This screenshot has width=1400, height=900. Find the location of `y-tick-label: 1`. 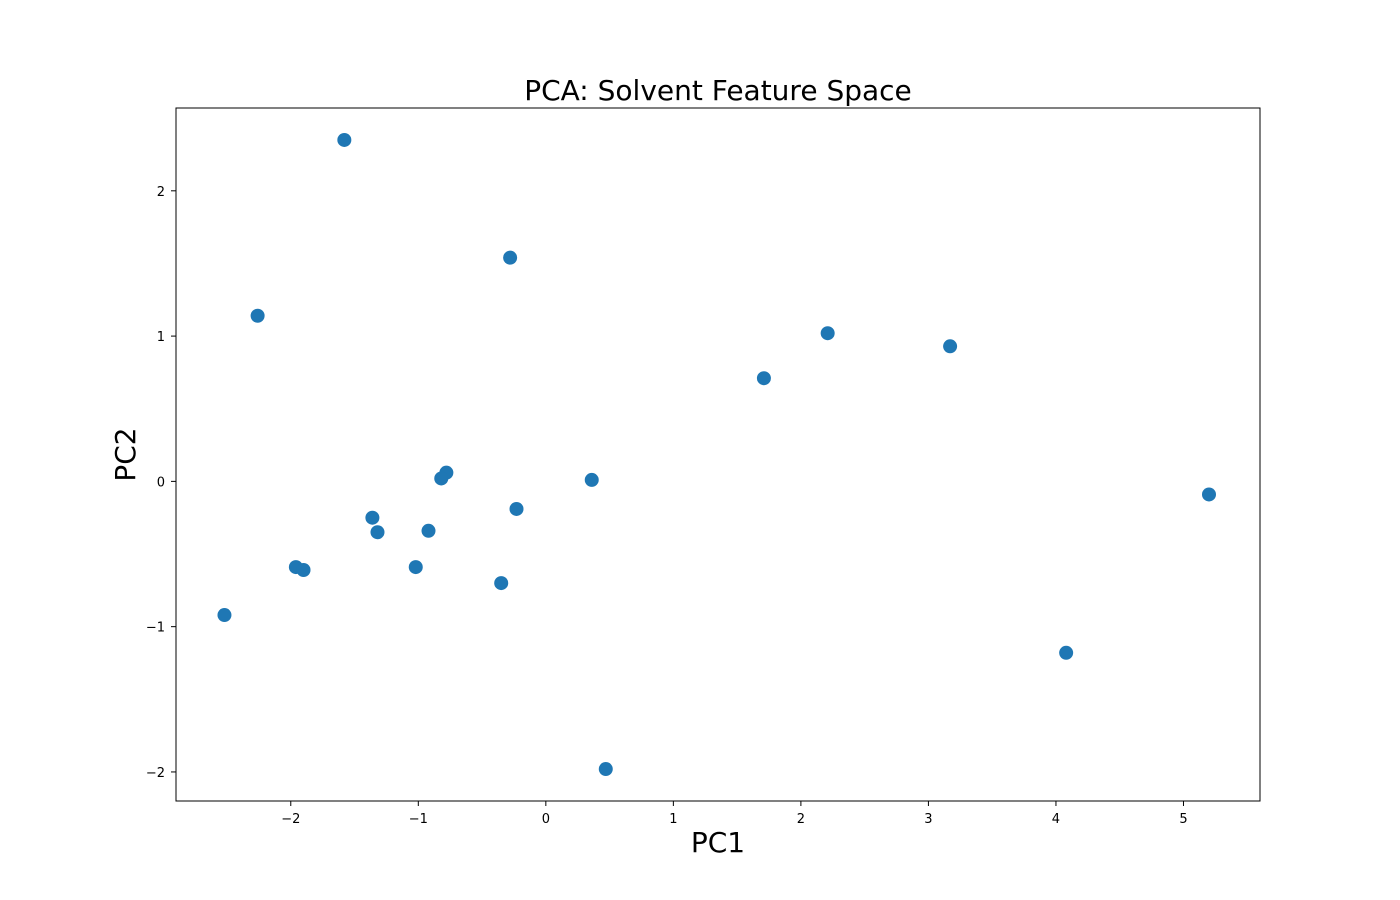

y-tick-label: 1 is located at coordinates (161, 337).